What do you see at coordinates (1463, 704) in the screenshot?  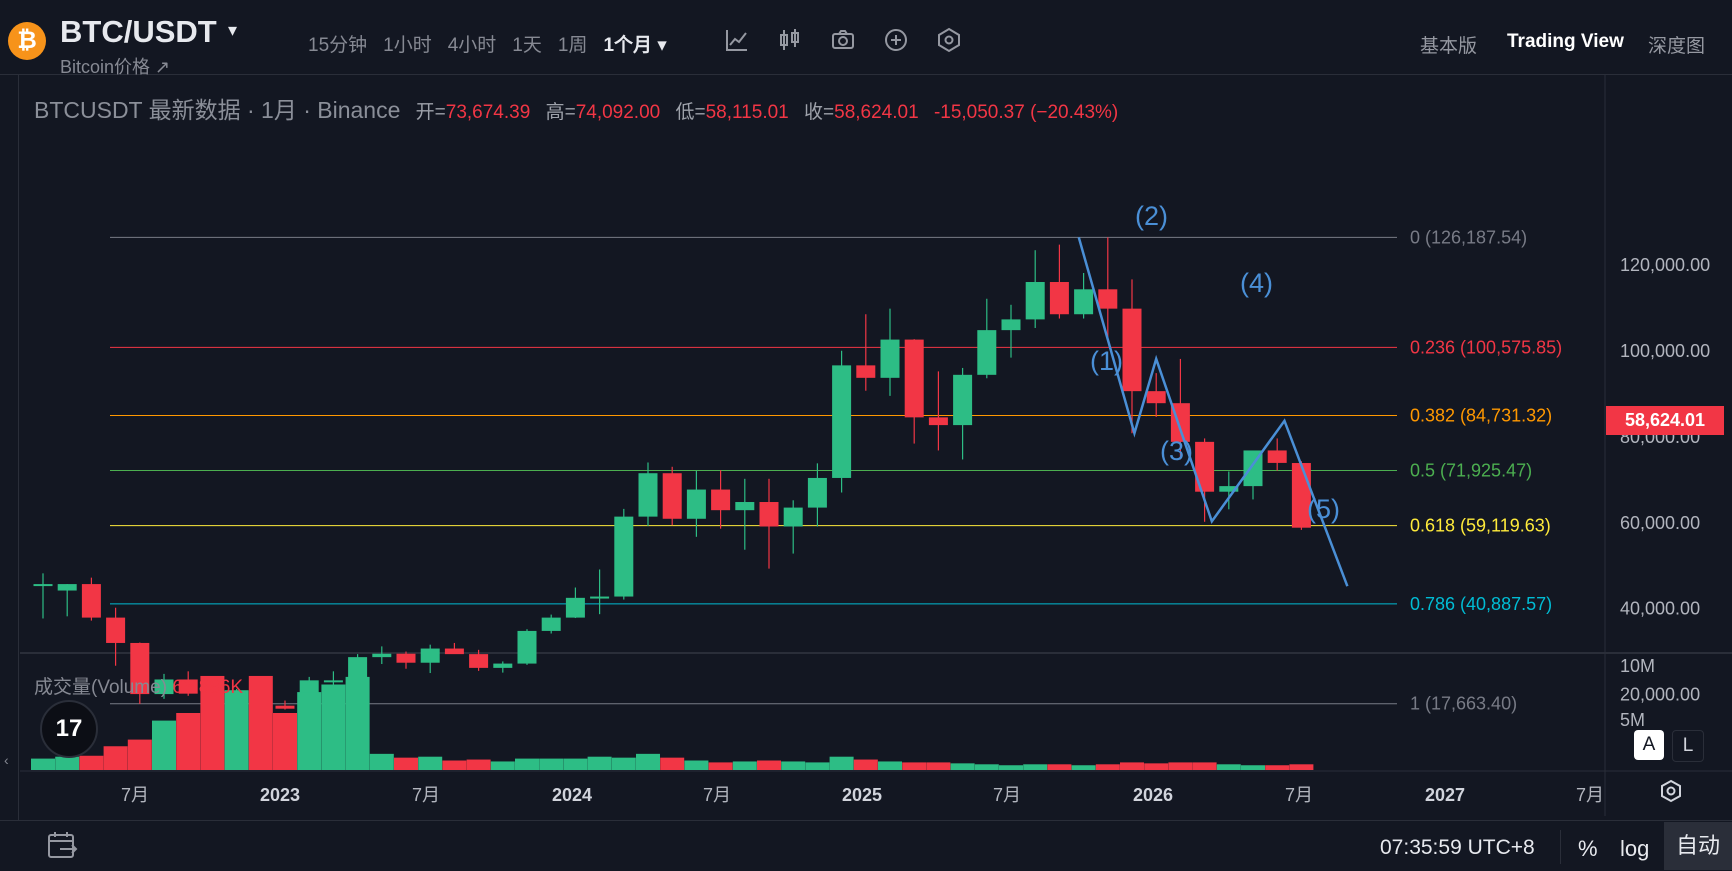 I see `fib-level-label: 1 (17,663.40)` at bounding box center [1463, 704].